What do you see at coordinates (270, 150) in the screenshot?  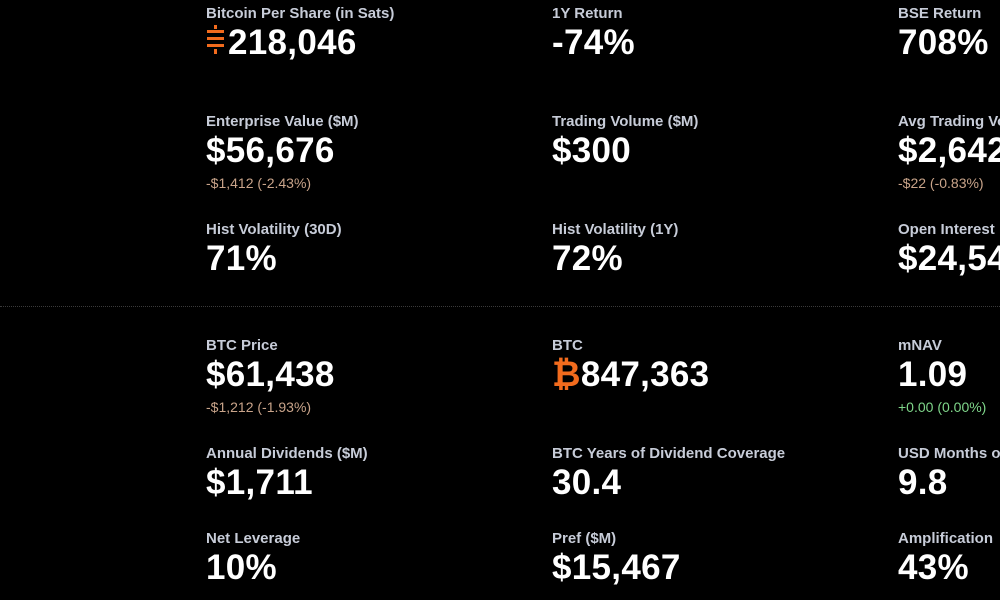 I see `metric-value: $56,676` at bounding box center [270, 150].